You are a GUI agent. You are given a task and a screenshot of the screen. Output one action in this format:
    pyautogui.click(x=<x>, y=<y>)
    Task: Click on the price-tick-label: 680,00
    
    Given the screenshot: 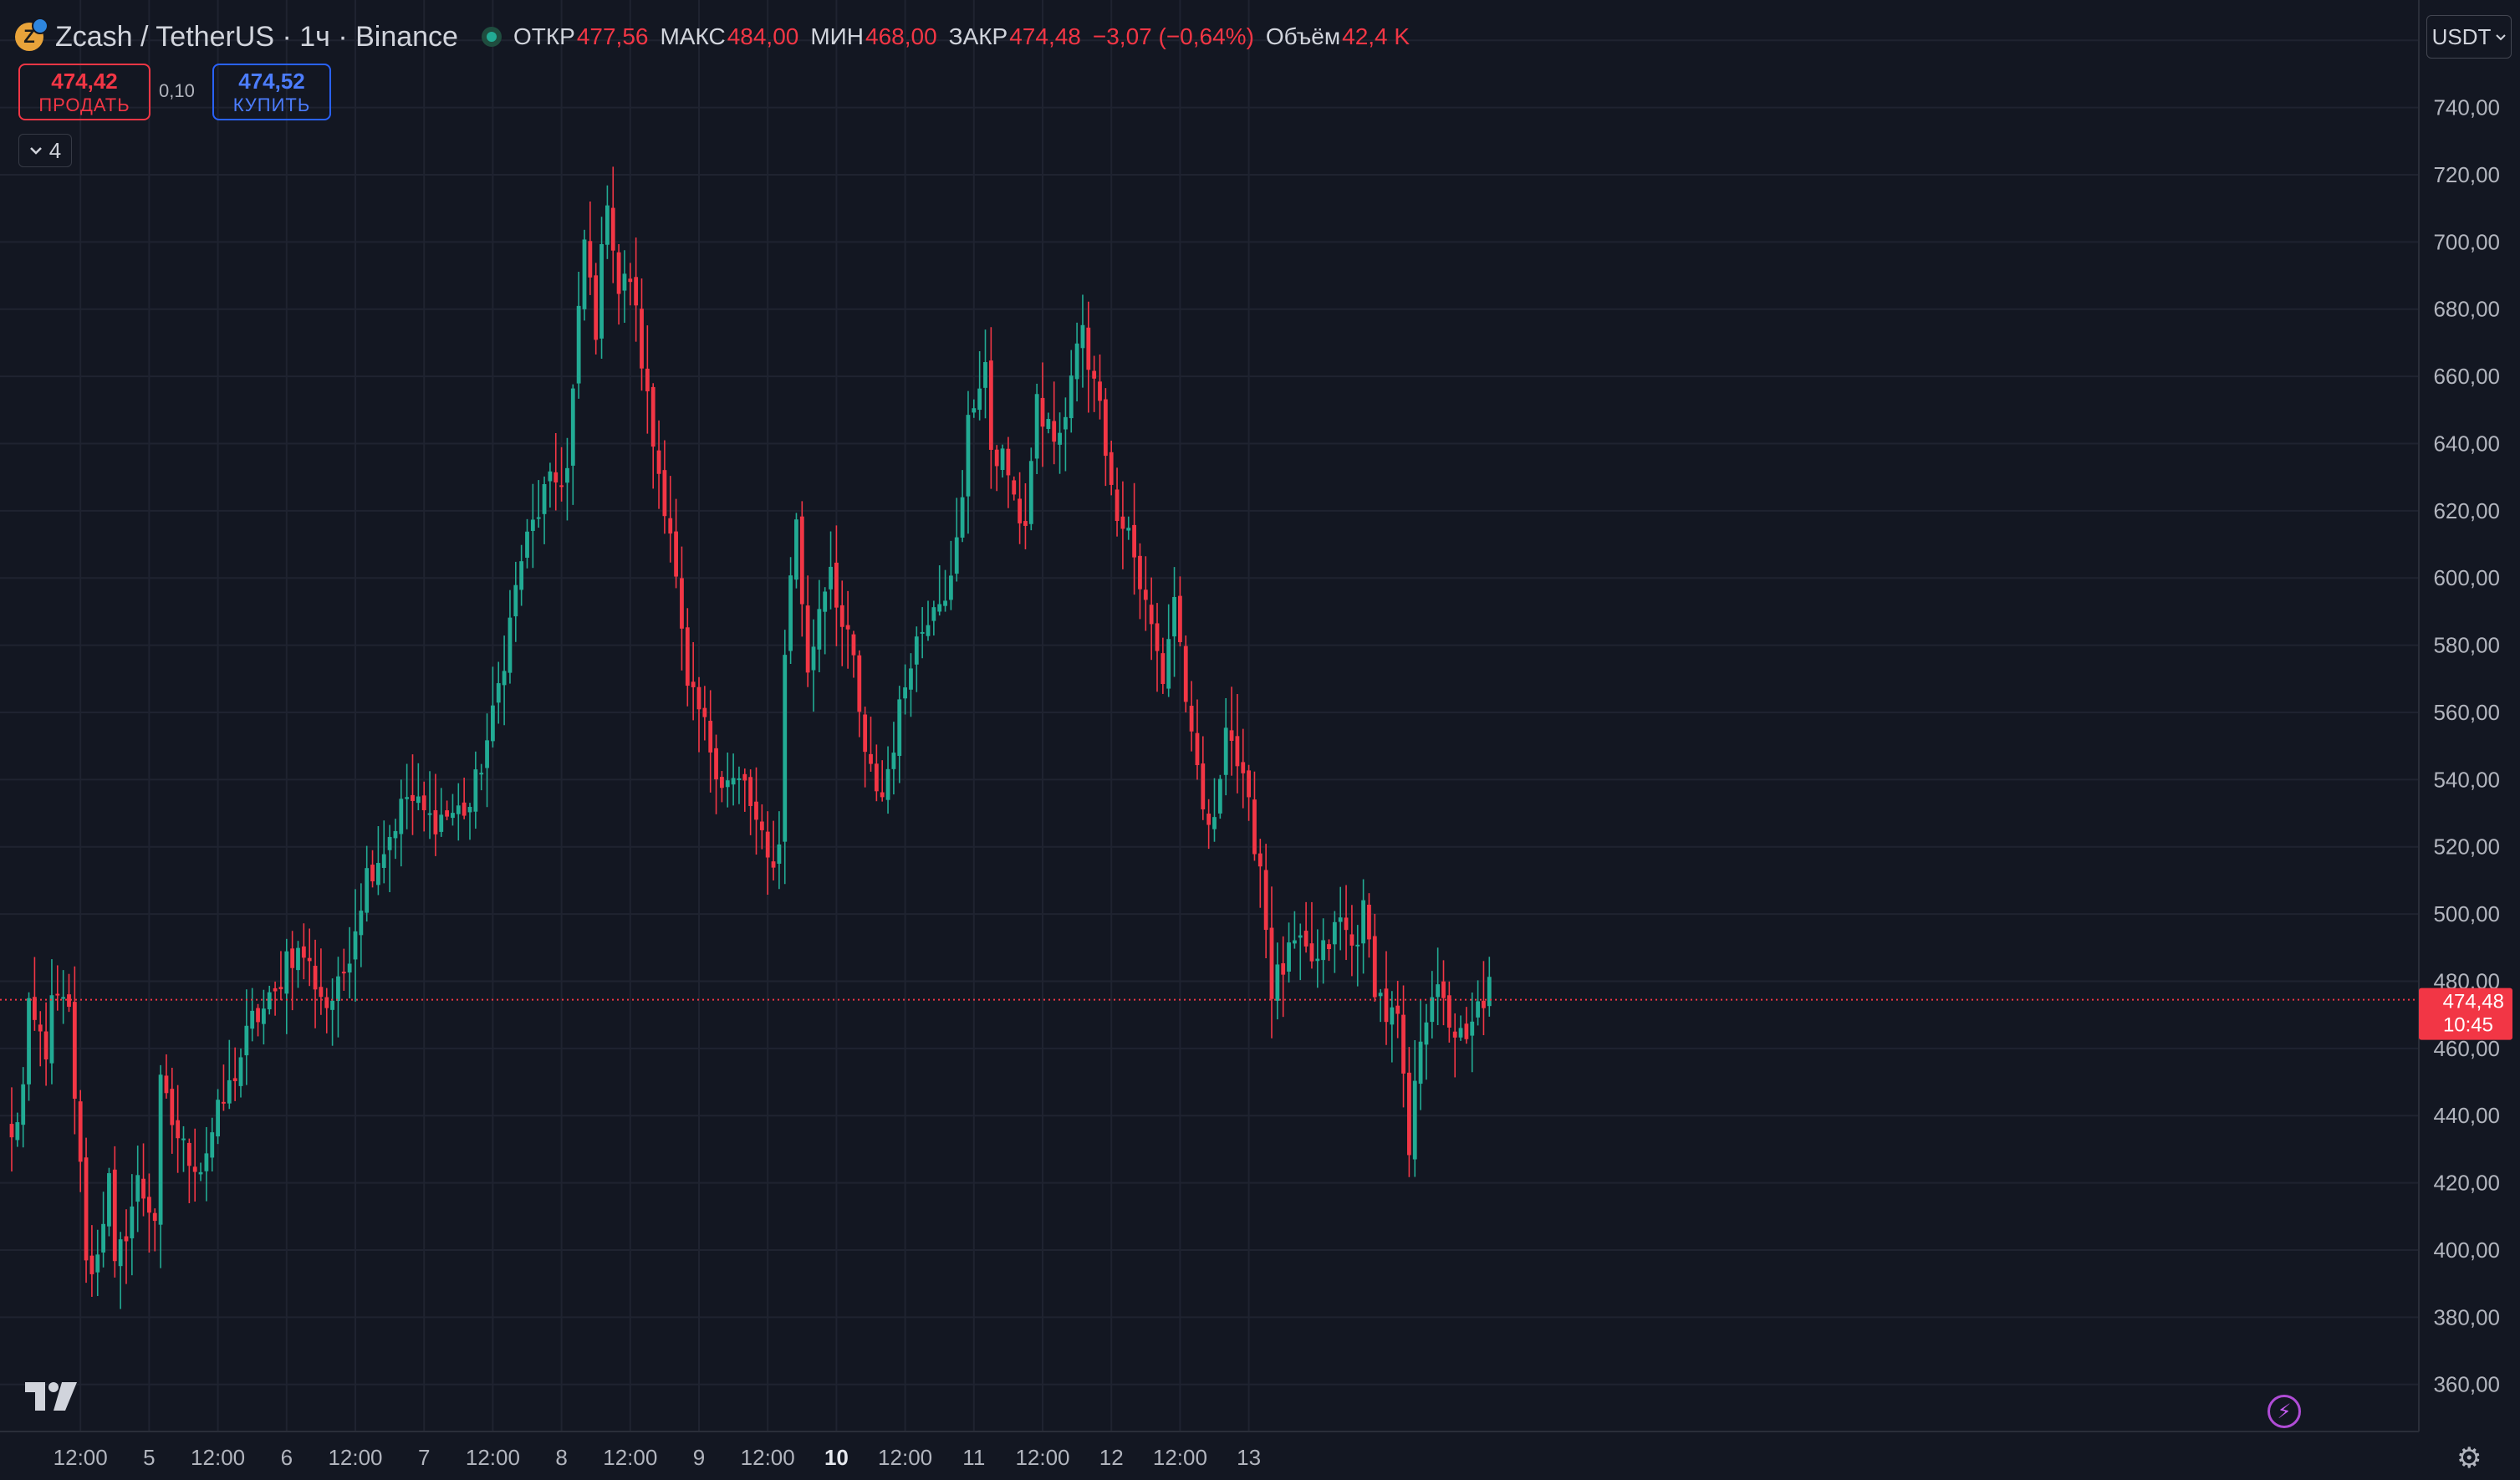 What is the action you would take?
    pyautogui.click(x=2466, y=309)
    